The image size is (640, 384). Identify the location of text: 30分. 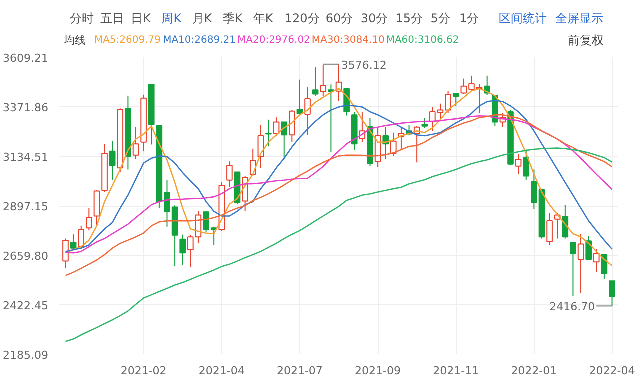
(374, 19).